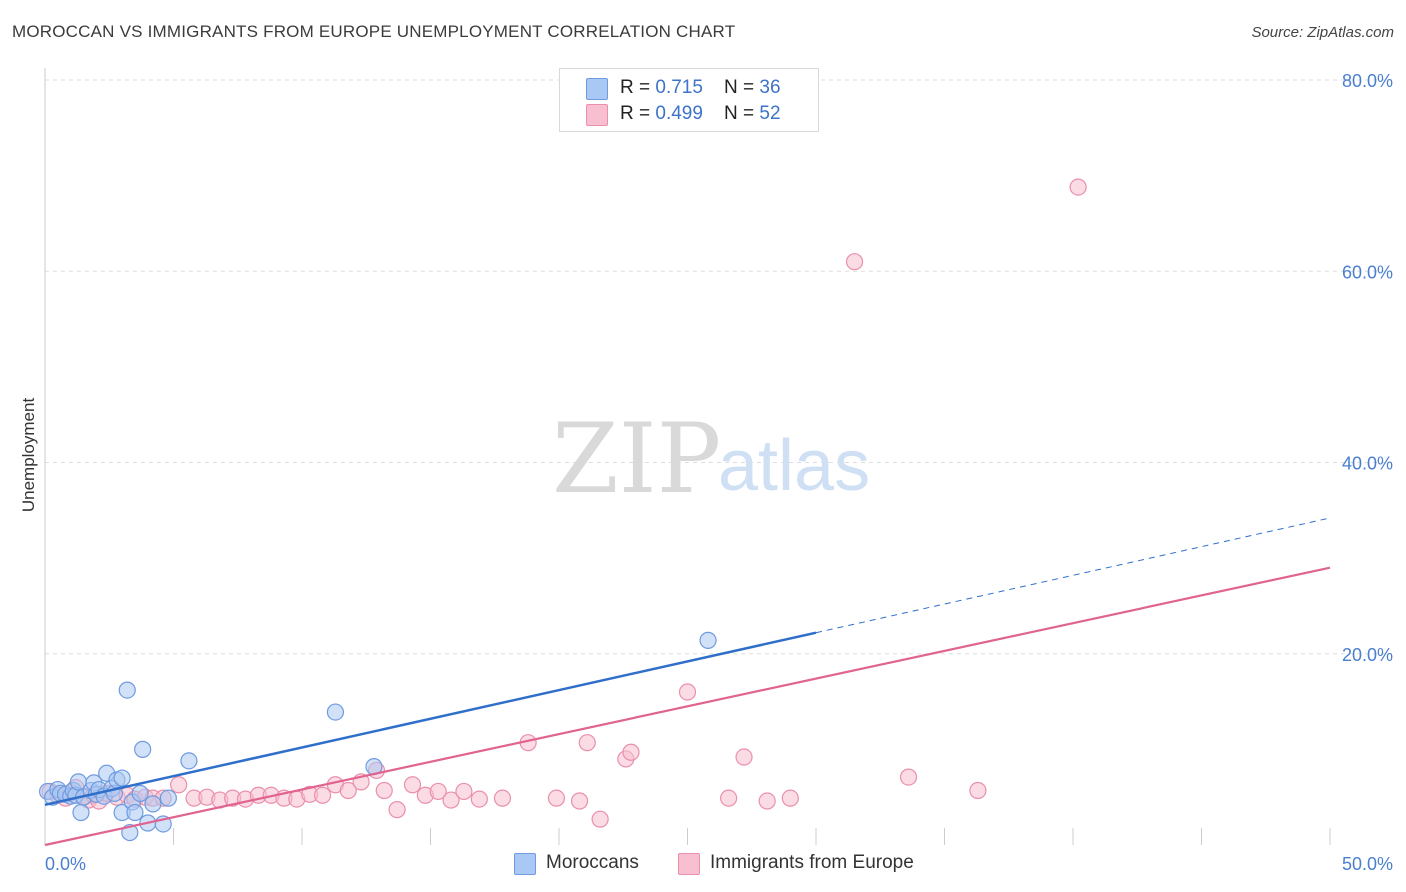 The width and height of the screenshot is (1406, 892). I want to click on legend-label-moroccans: Moroccans, so click(592, 862).